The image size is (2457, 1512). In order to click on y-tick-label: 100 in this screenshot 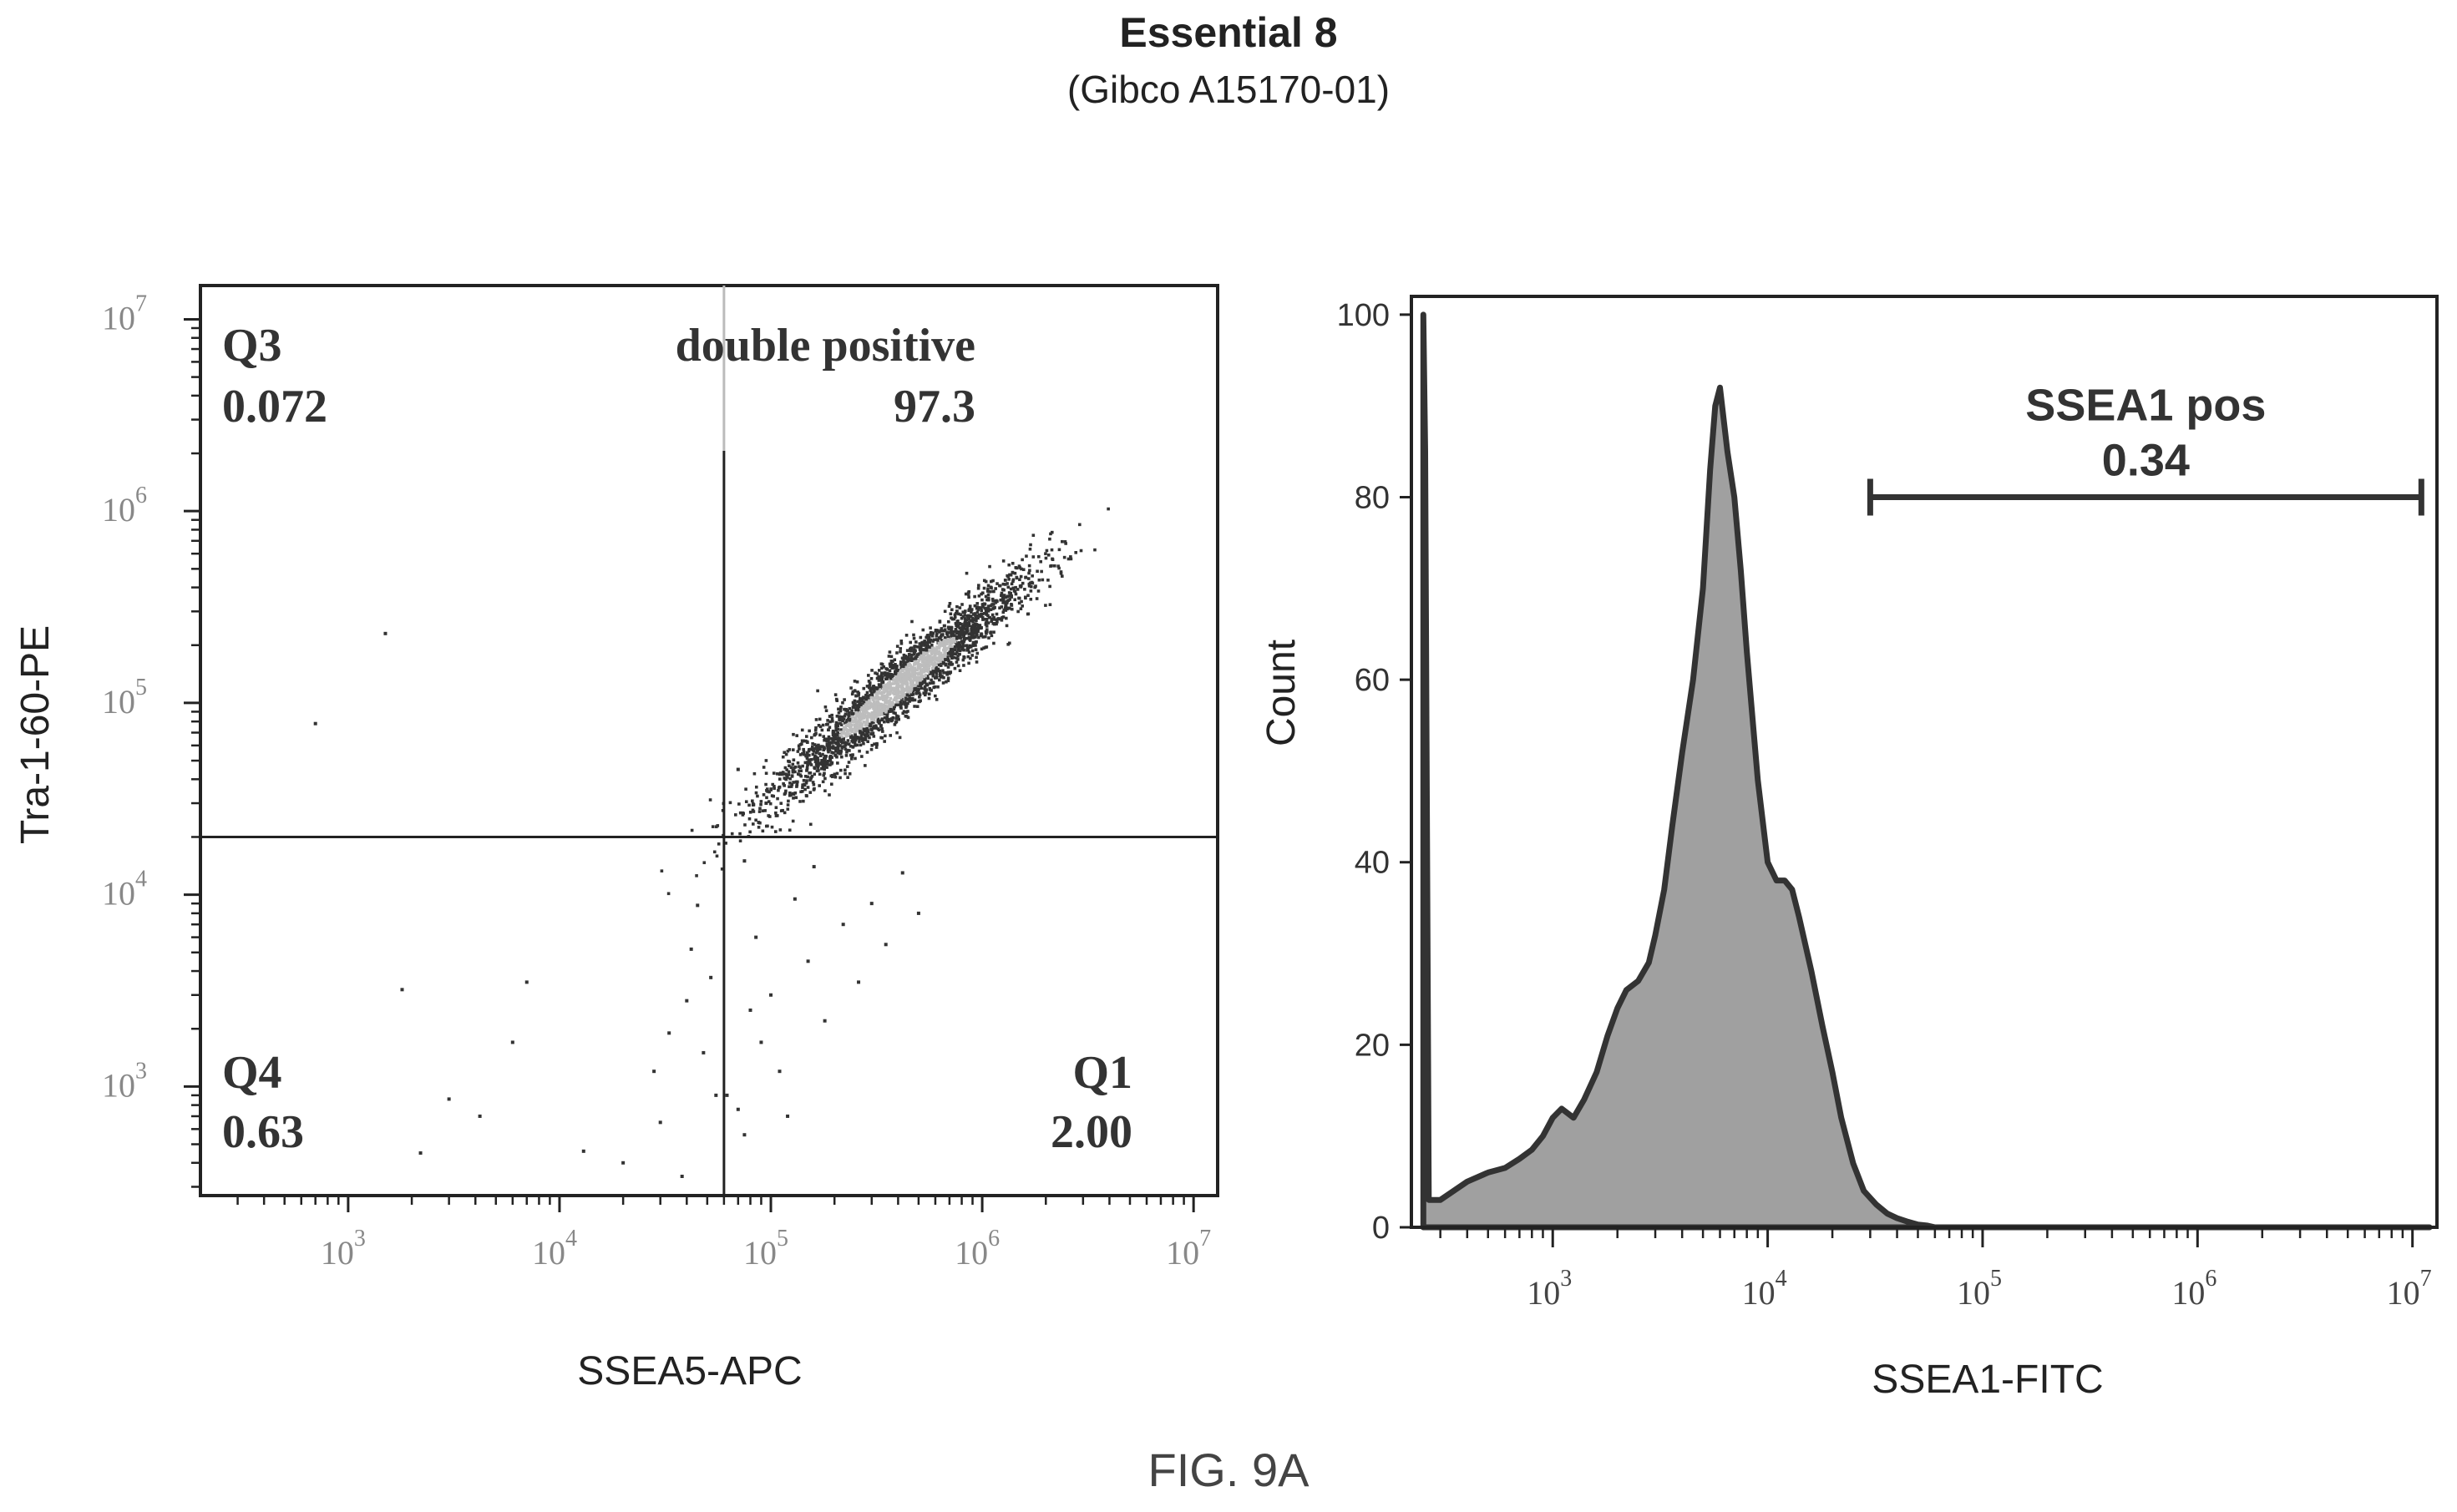, I will do `click(1363, 315)`.